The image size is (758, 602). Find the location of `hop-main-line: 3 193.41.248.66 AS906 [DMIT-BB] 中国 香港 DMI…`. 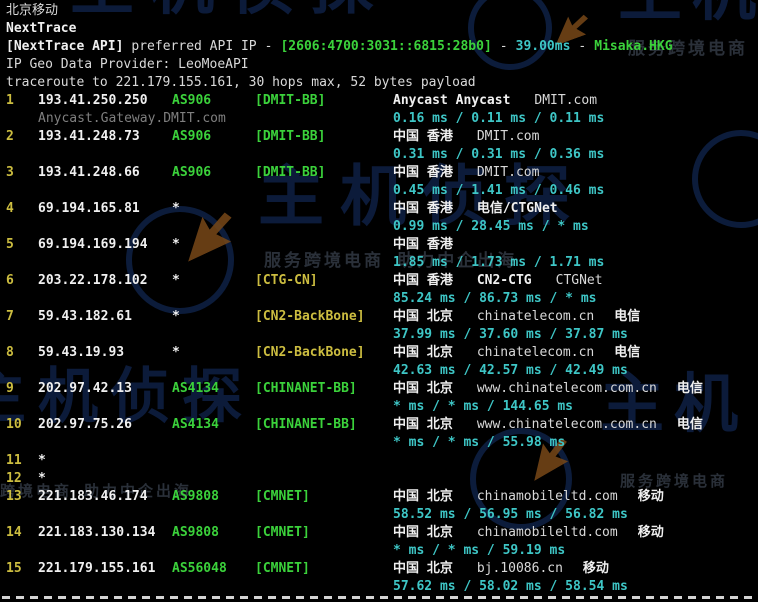

hop-main-line: 3 193.41.248.66 AS906 [DMIT-BB] 中国 香港 DMI… is located at coordinates (379, 173).